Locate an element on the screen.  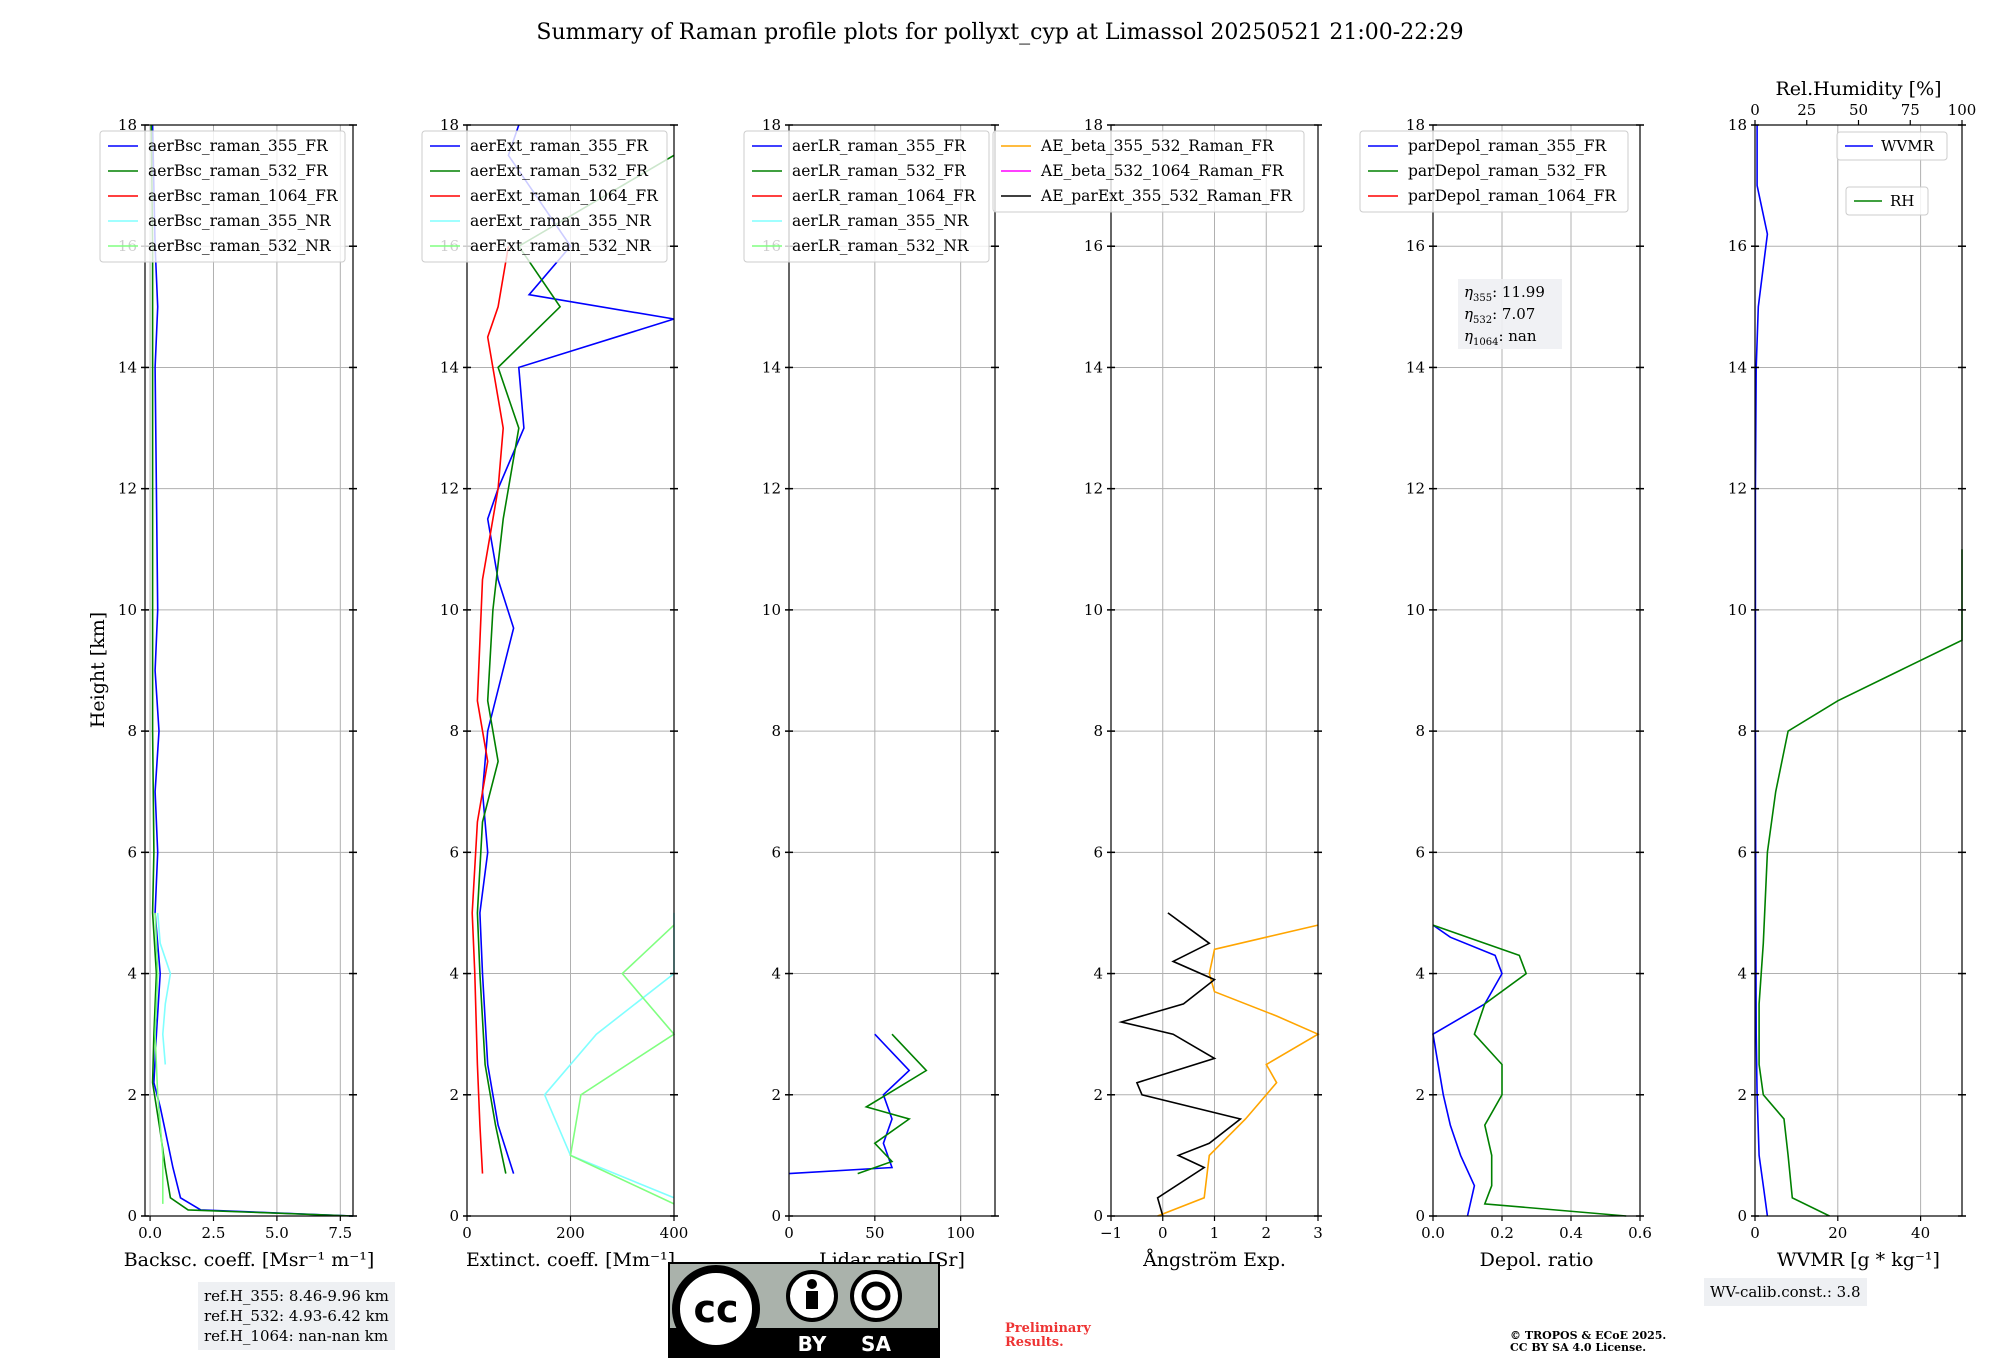
preliminary-line1: Preliminary is located at coordinates (1048, 1328).